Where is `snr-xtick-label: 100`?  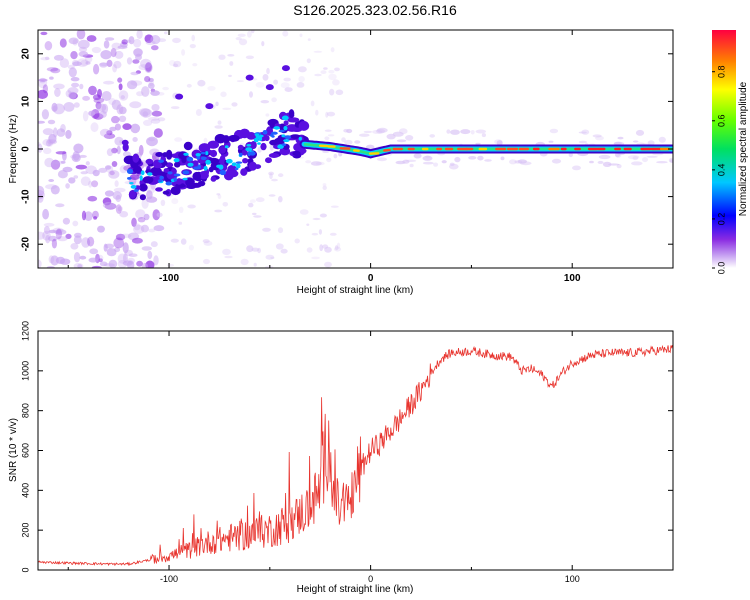
snr-xtick-label: 100 is located at coordinates (572, 579).